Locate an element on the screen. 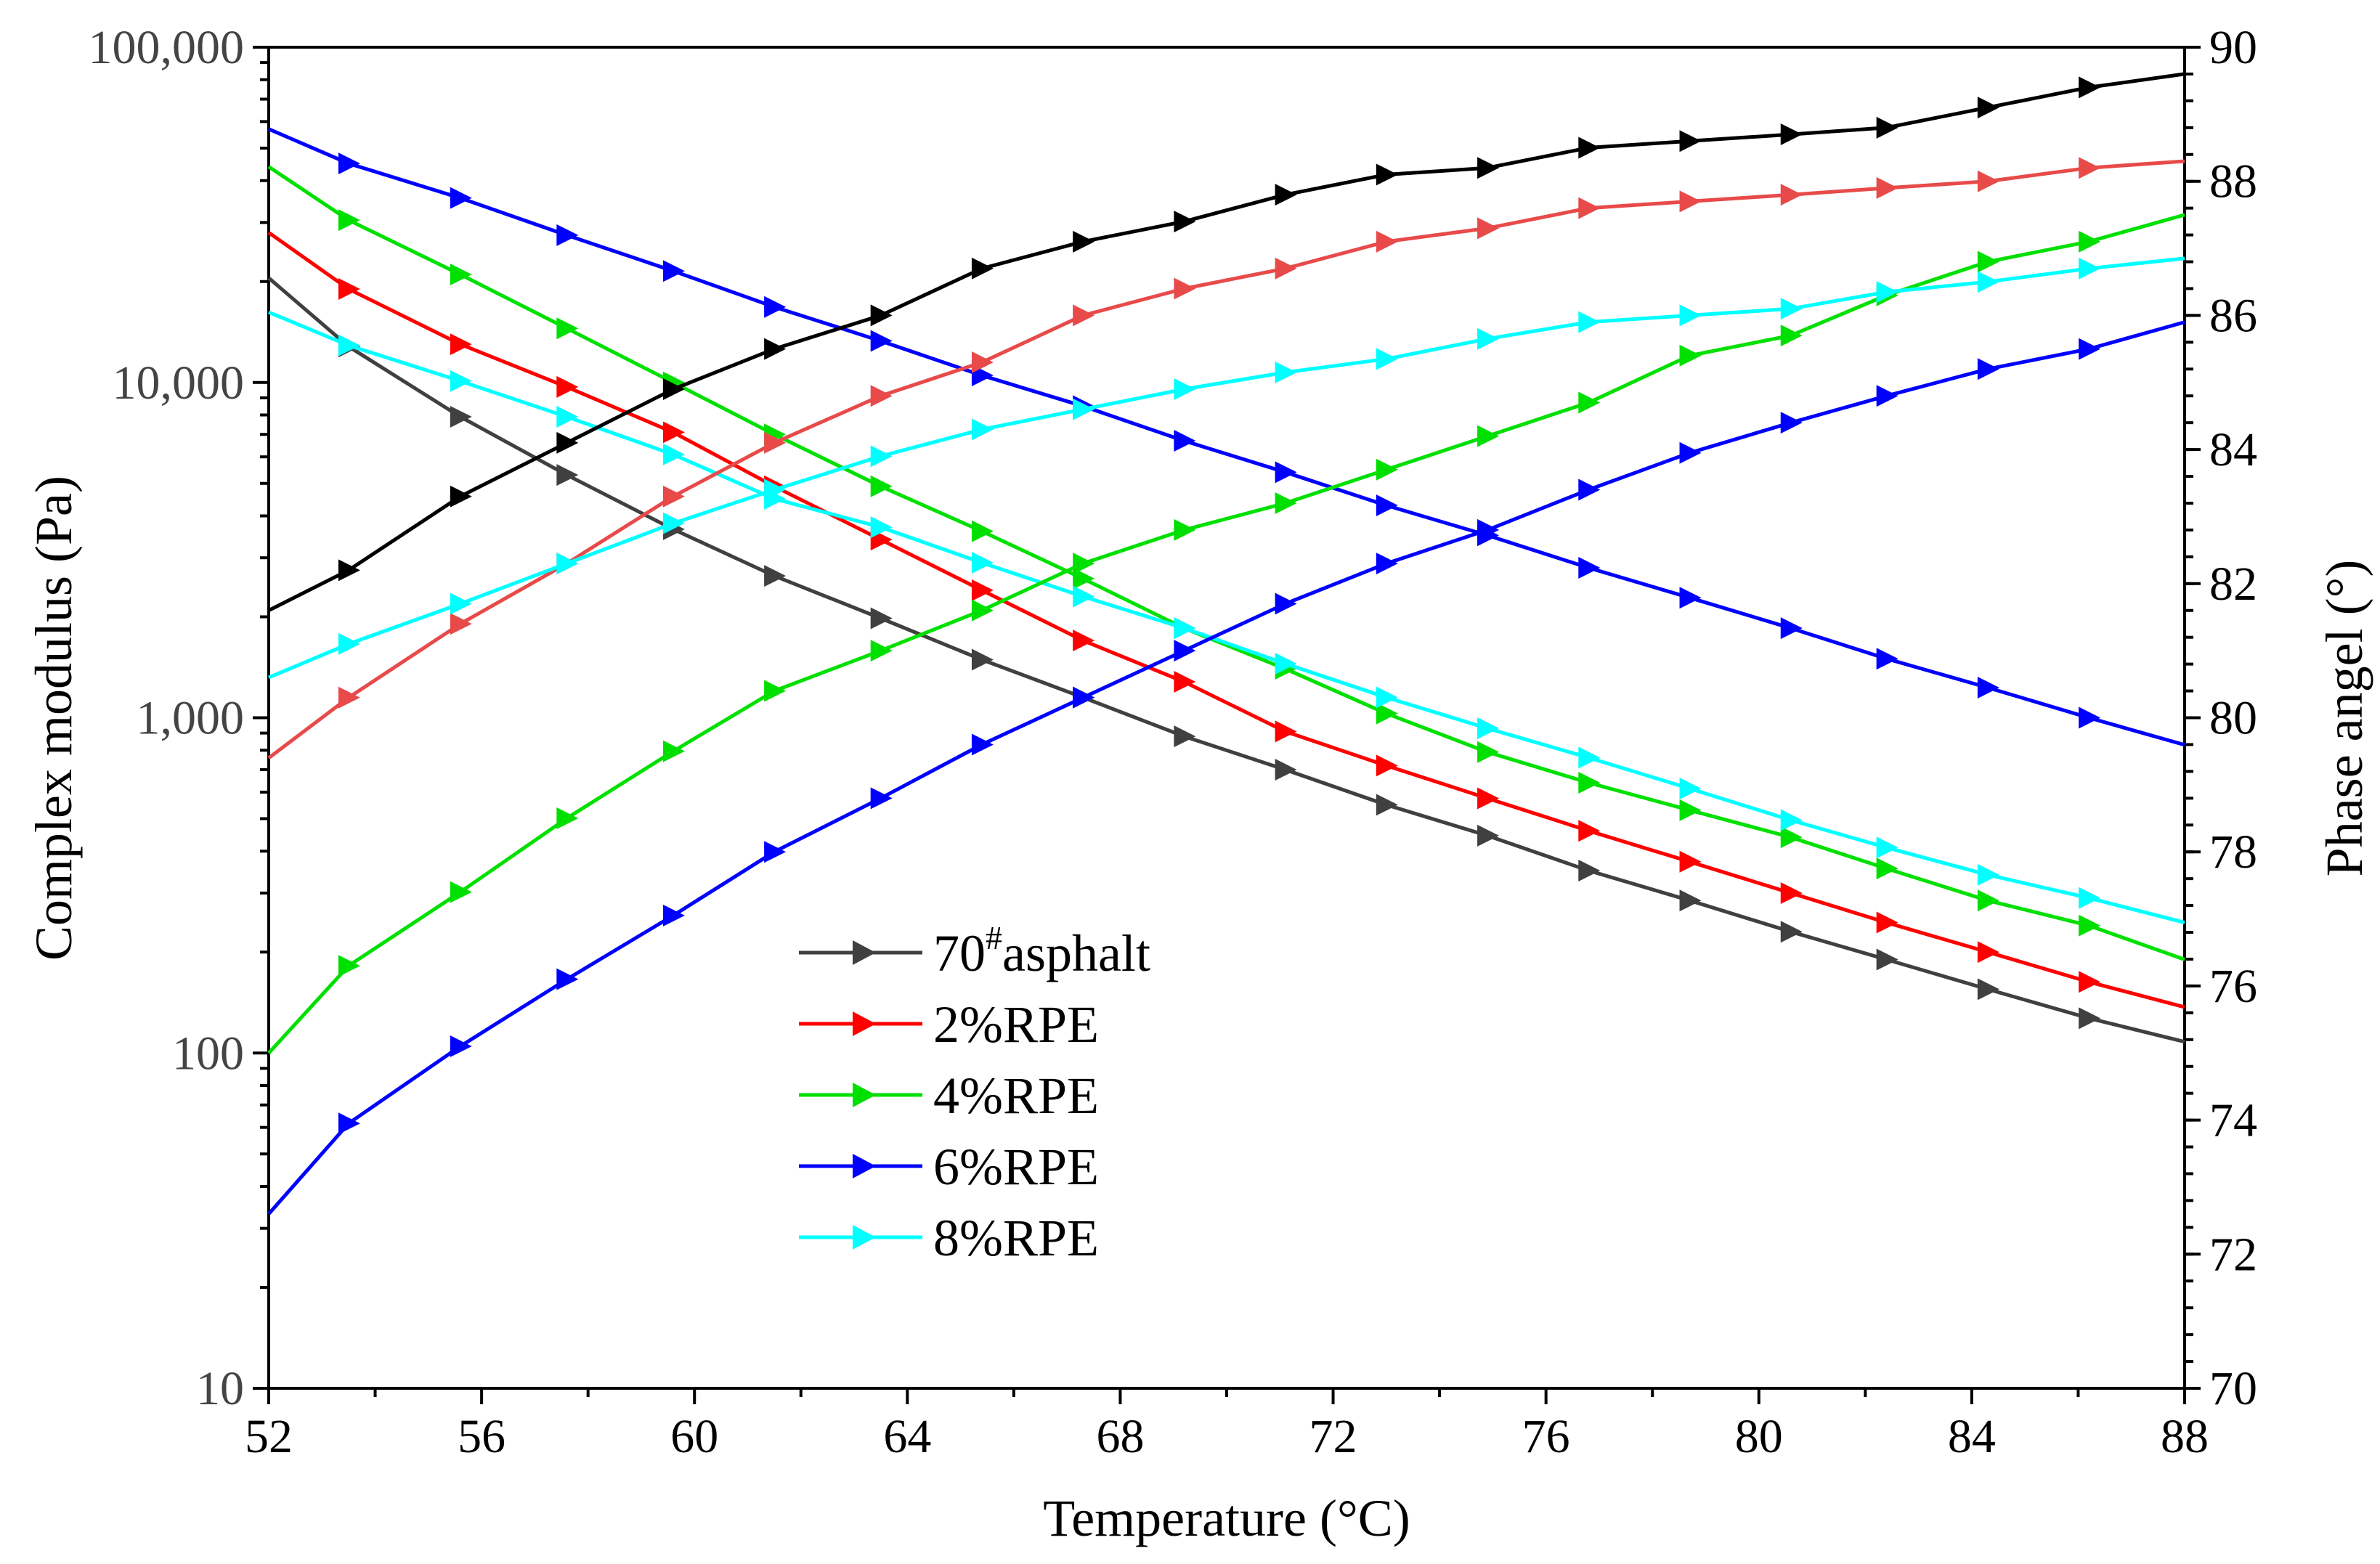  y-left-tick-label: 100,000 is located at coordinates (167, 48).